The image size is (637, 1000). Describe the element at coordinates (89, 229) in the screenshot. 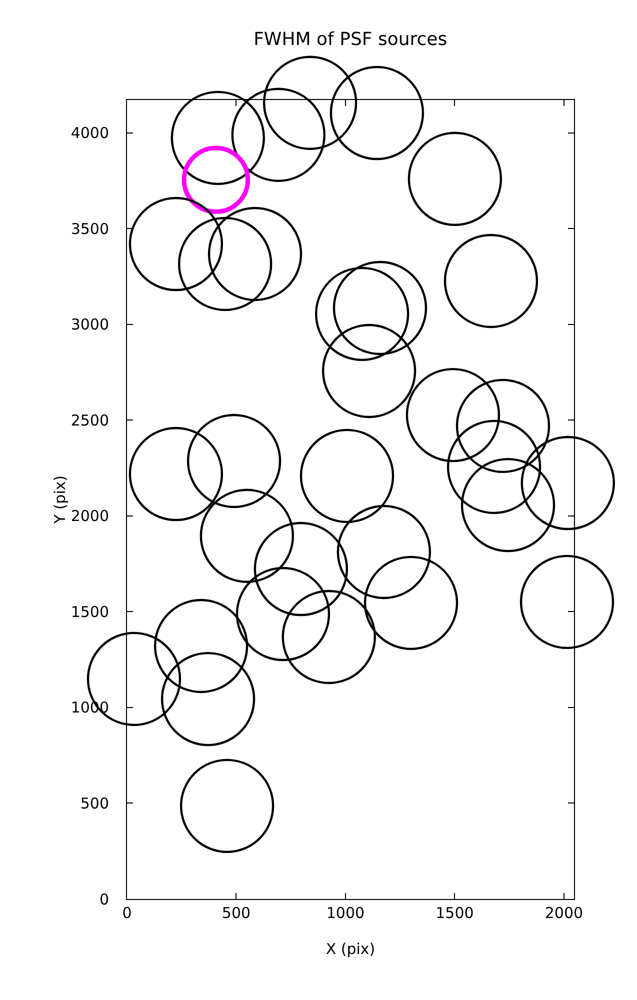

I see `y-tick-label: 3500` at that location.